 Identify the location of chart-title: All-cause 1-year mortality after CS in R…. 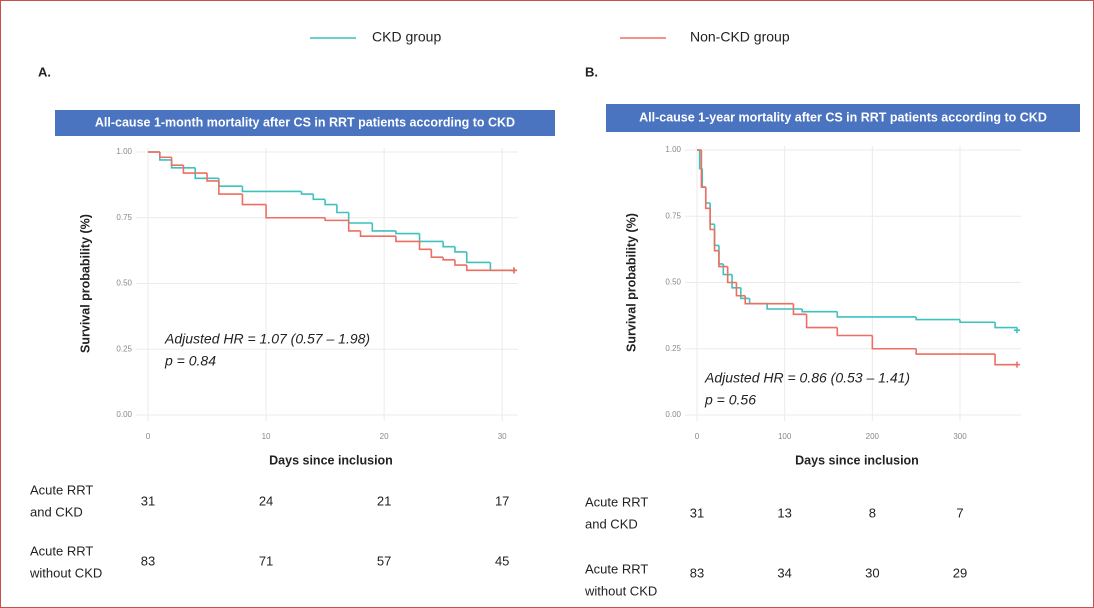
(843, 117).